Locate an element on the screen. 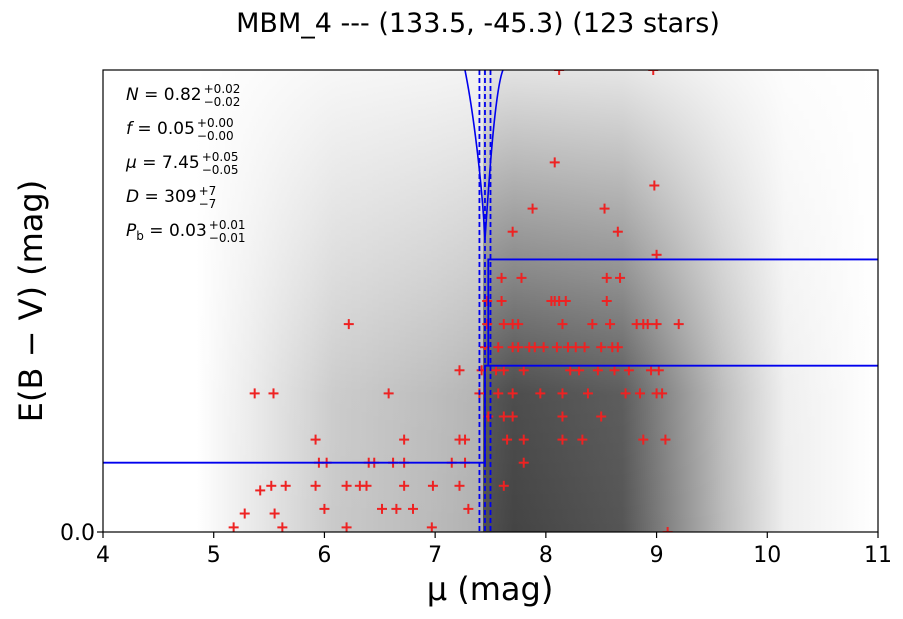 The width and height of the screenshot is (903, 619). x-tick-label: 8 is located at coordinates (546, 555).